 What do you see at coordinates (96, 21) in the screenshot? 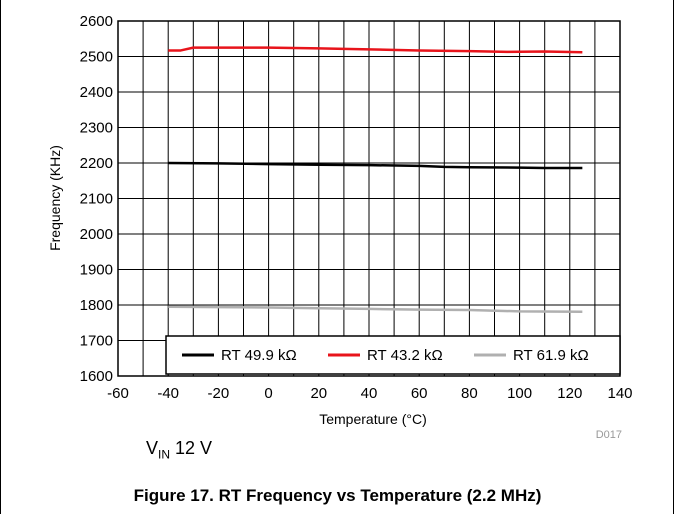
I see `y-tick-label: 2600` at bounding box center [96, 21].